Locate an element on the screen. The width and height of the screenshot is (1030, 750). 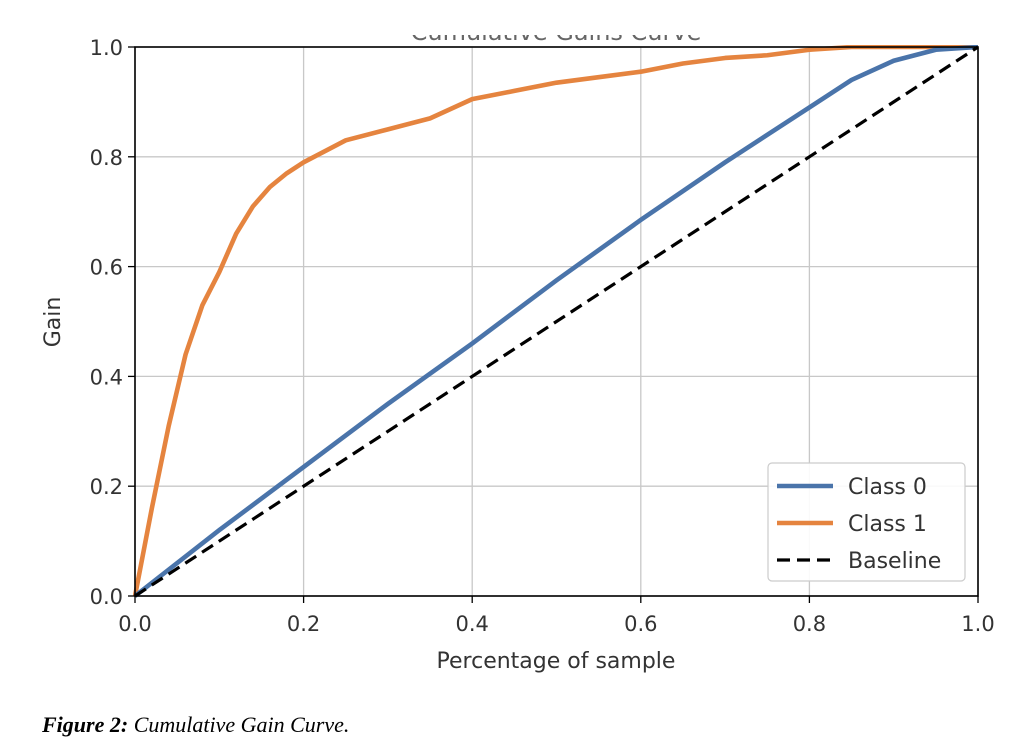
x-tick-label: 1.0 is located at coordinates (977, 624).